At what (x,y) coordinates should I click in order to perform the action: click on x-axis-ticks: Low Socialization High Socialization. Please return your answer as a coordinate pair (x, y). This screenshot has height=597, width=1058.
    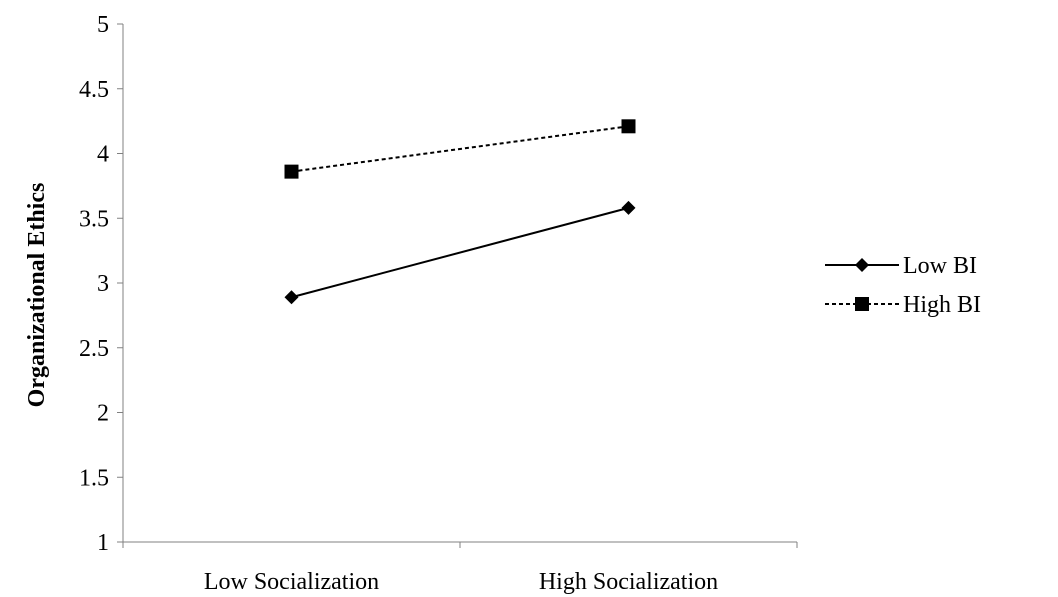
    Looking at the image, I should click on (460, 568).